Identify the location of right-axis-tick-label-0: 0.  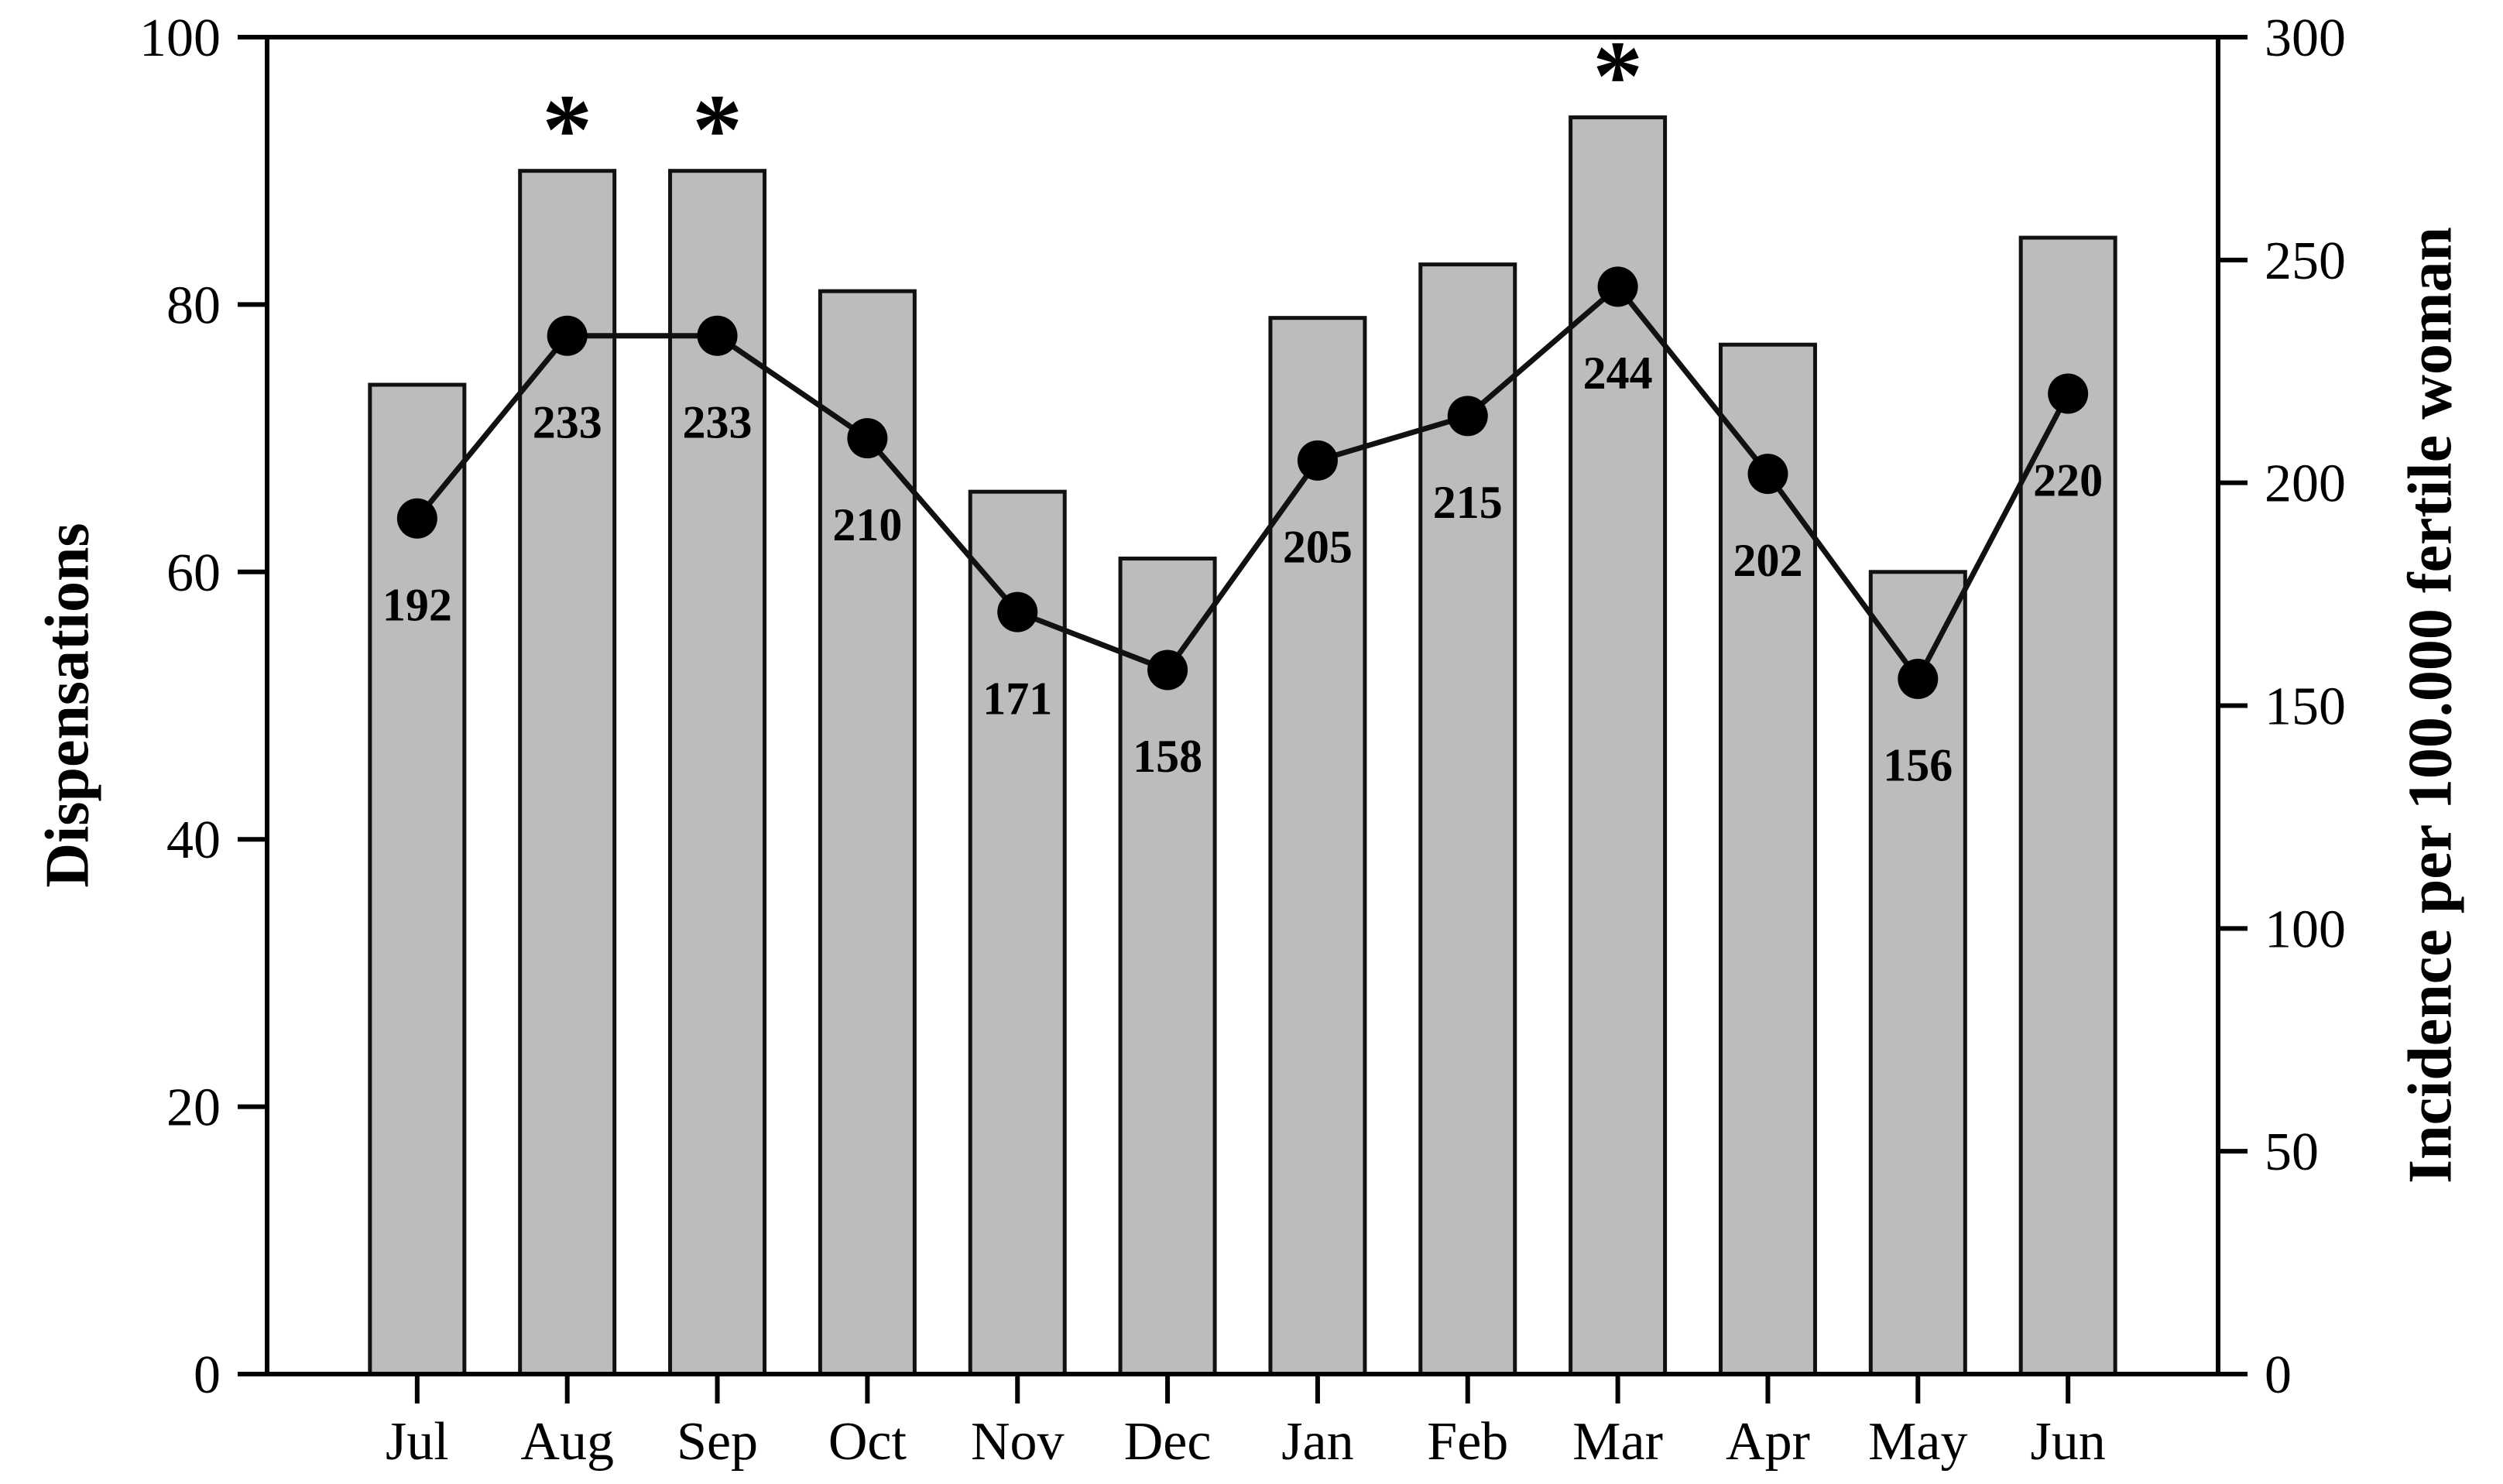
(2278, 1375).